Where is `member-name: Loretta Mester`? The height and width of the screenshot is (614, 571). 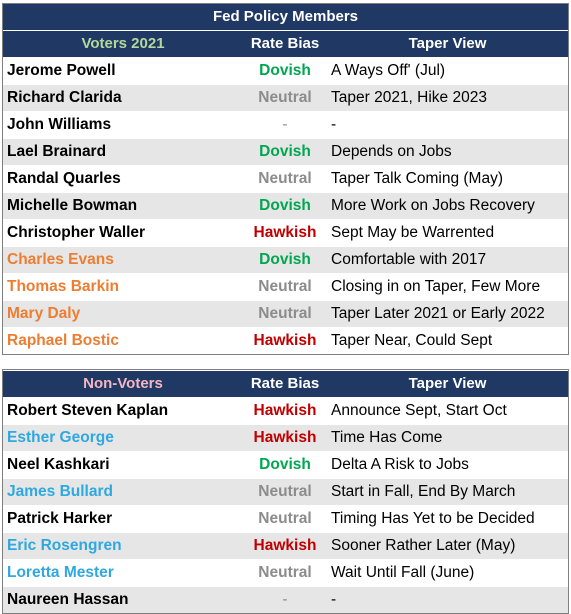
member-name: Loretta Mester is located at coordinates (60, 572).